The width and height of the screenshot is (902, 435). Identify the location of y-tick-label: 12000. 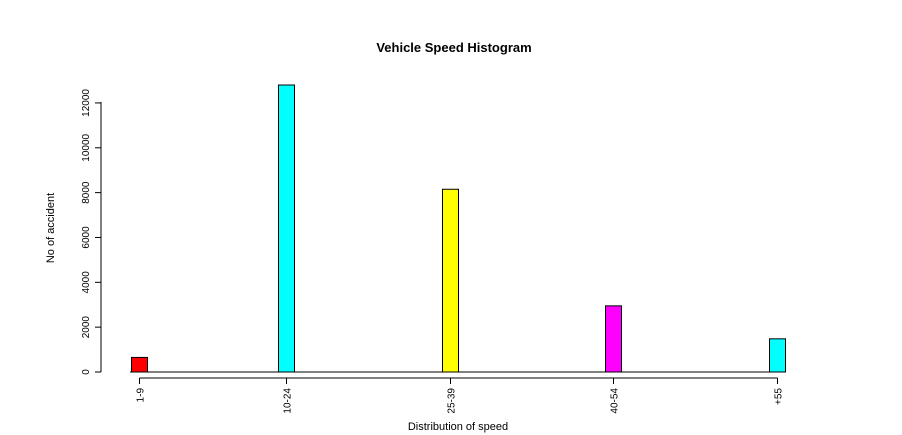
(86, 103).